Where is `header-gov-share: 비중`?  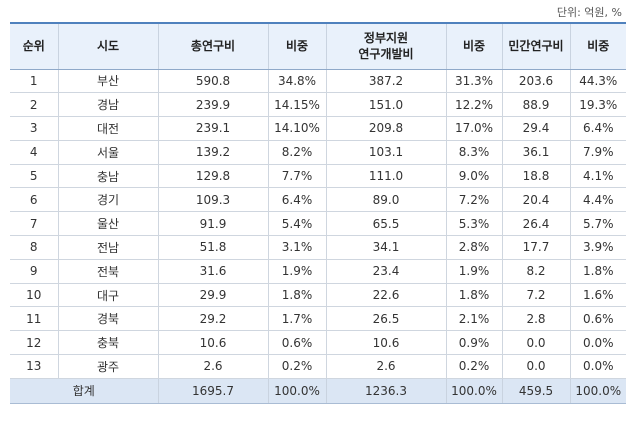
header-gov-share: 비중 is located at coordinates (473, 46).